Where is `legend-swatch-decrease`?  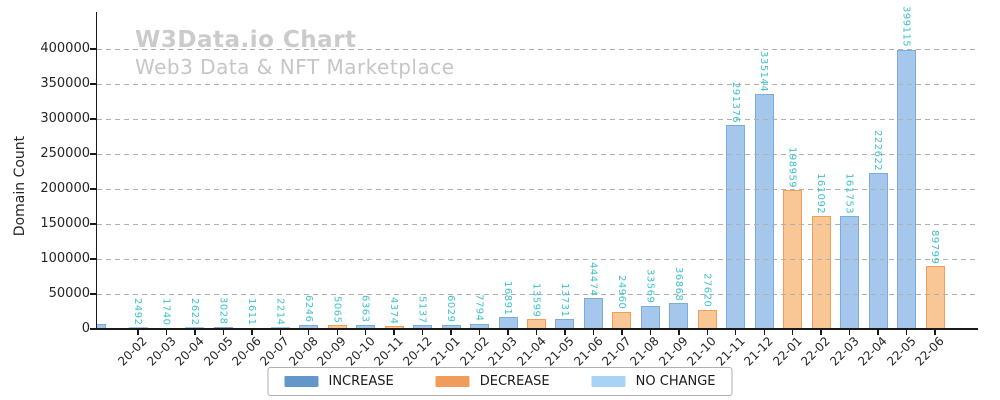 legend-swatch-decrease is located at coordinates (452, 381).